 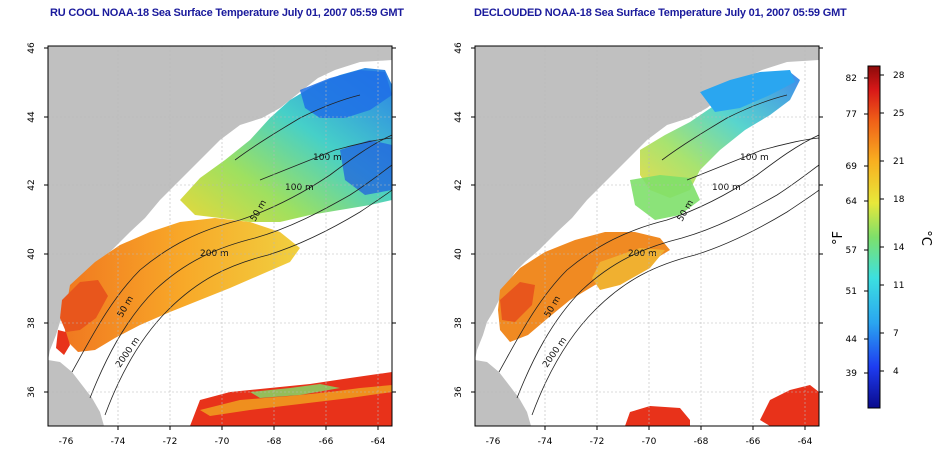 What do you see at coordinates (925, 238) in the screenshot?
I see `celsius-unit-label: °C` at bounding box center [925, 238].